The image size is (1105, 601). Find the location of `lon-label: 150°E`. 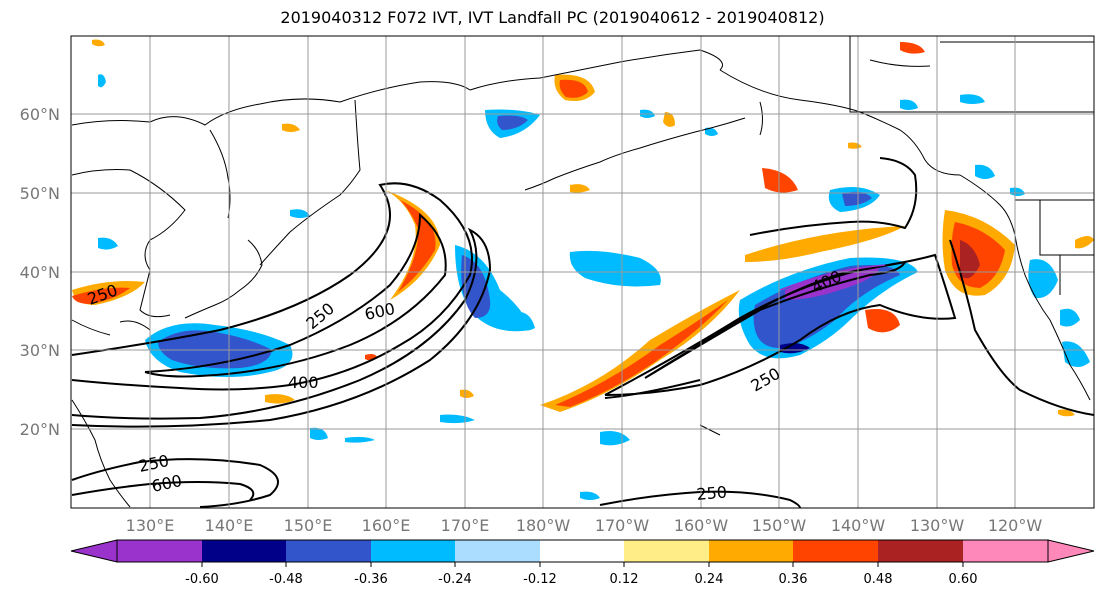

lon-label: 150°E is located at coordinates (308, 525).